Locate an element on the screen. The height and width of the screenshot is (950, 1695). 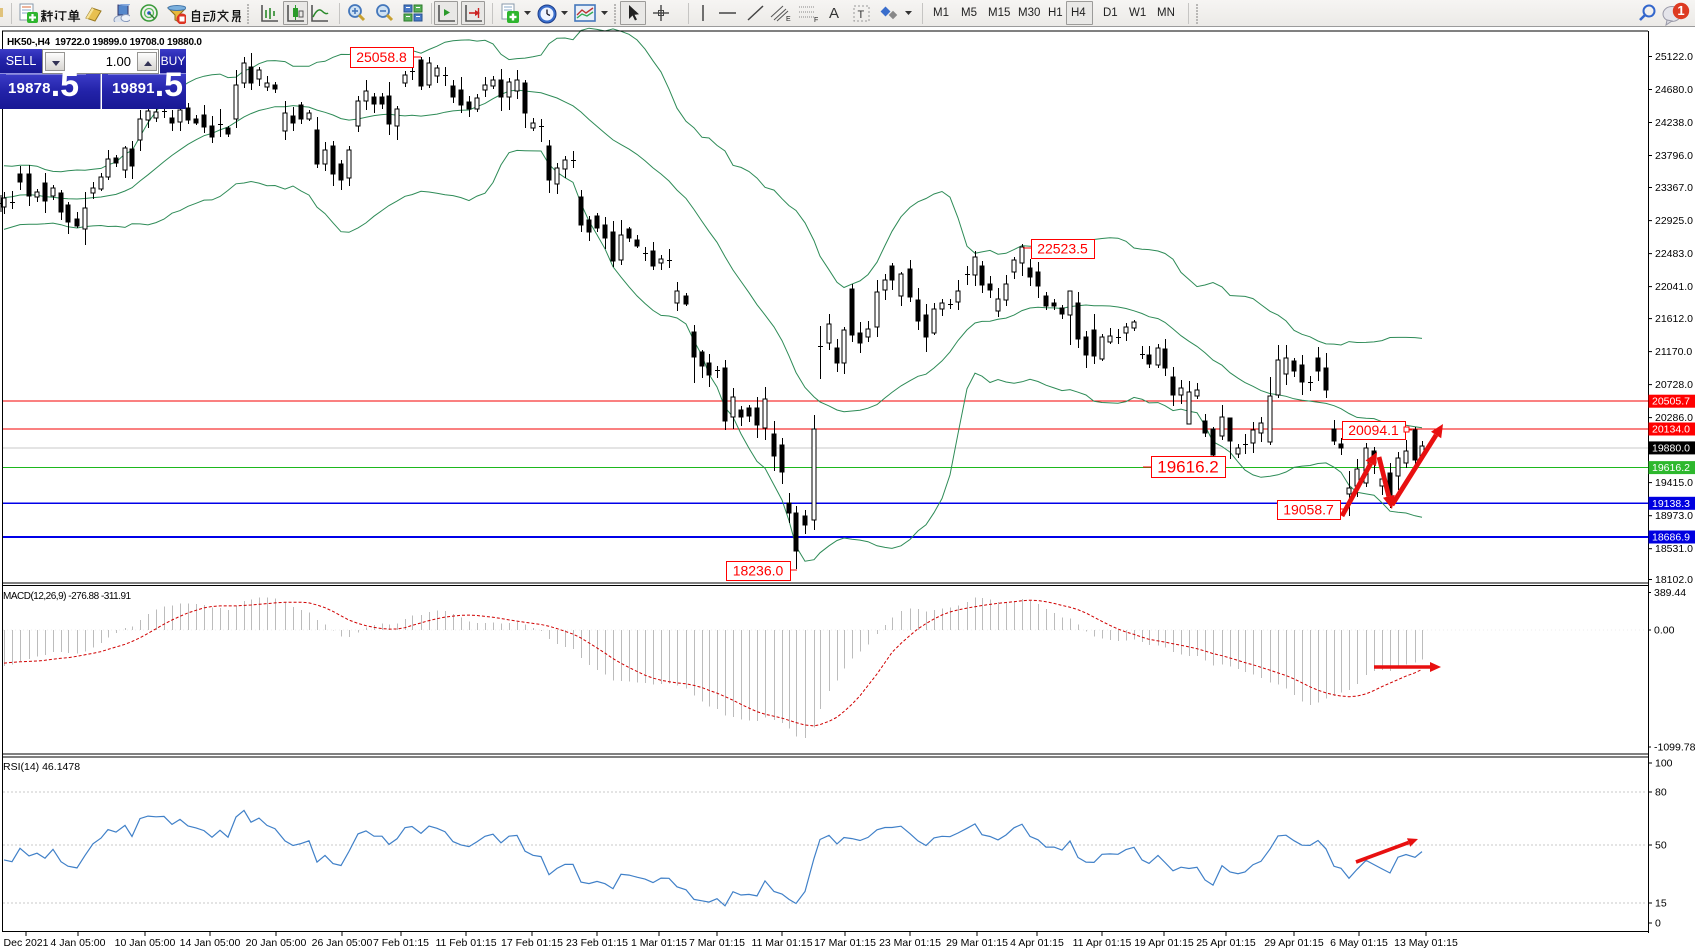
svg-text: 11 Apr 01:15 is located at coordinates (1102, 943).